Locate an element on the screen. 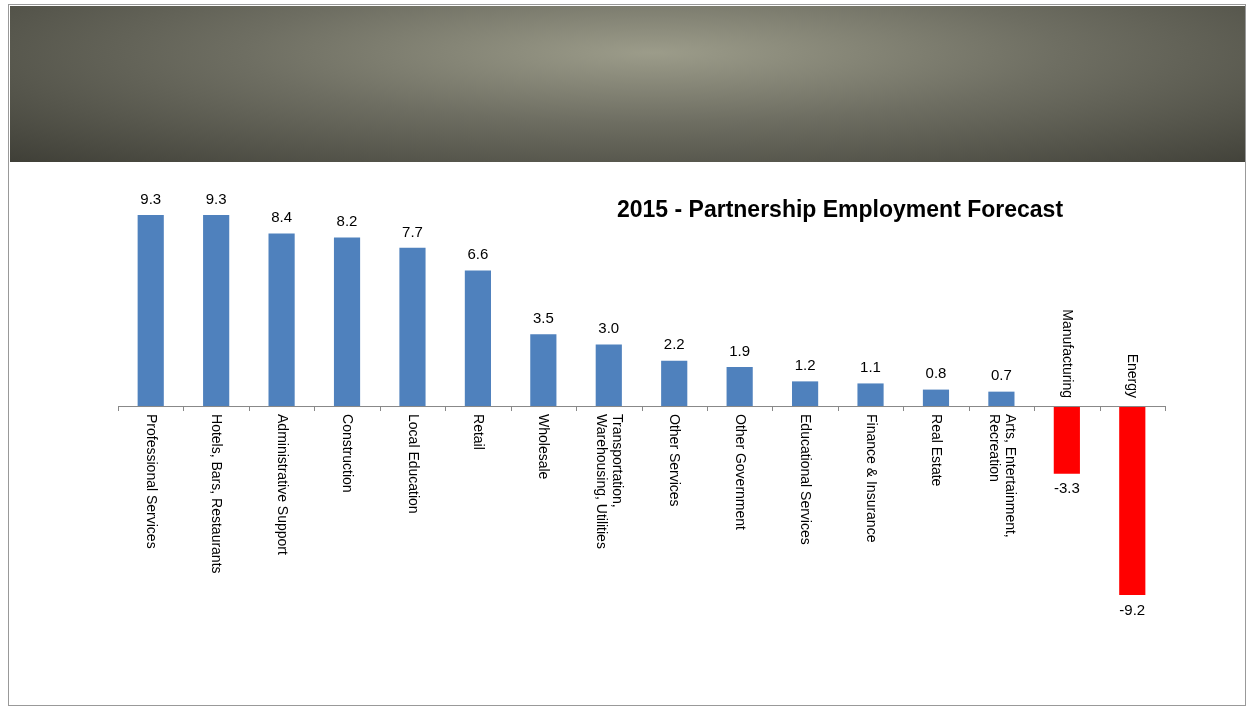 This screenshot has height=710, width=1255. data-label: 8.4 is located at coordinates (282, 217).